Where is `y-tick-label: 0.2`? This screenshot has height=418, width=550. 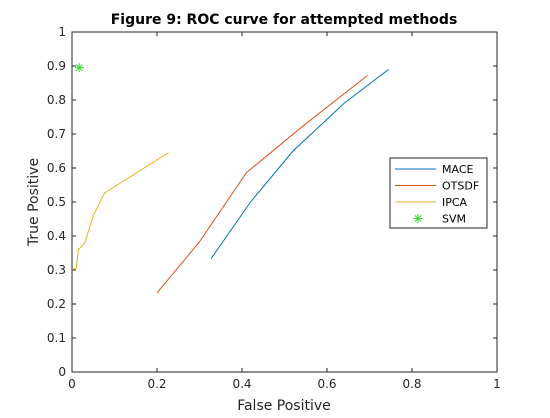
y-tick-label: 0.2 is located at coordinates (56, 304).